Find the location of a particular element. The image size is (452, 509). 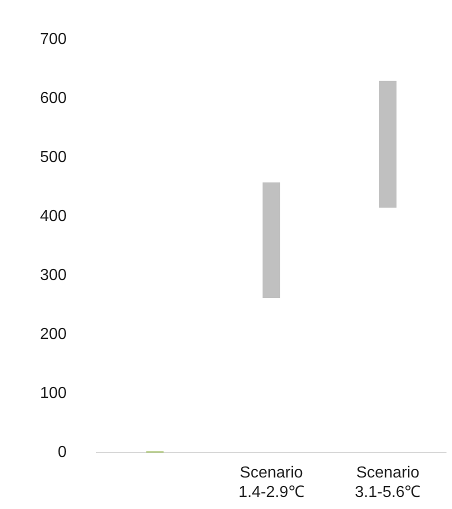

y-tick-label: 600 is located at coordinates (53, 99).